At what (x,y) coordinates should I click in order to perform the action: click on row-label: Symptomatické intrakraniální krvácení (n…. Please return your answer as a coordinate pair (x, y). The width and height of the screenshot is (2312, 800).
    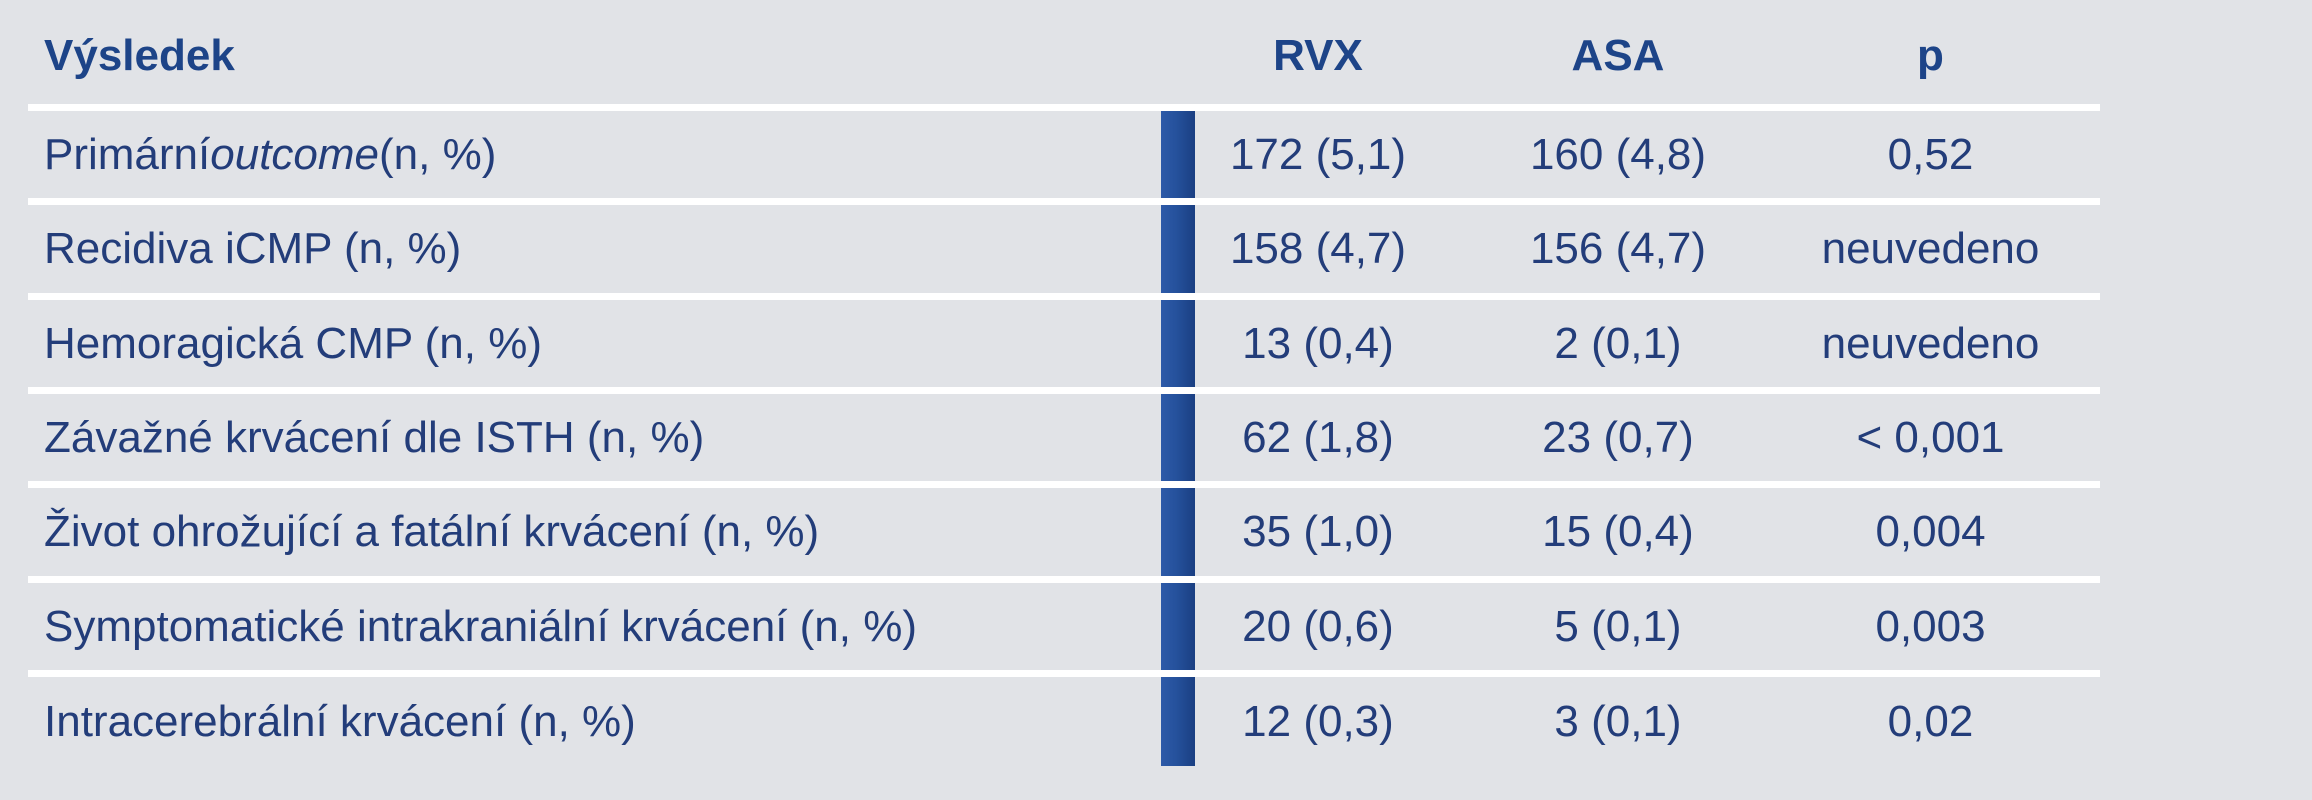
    Looking at the image, I should click on (480, 626).